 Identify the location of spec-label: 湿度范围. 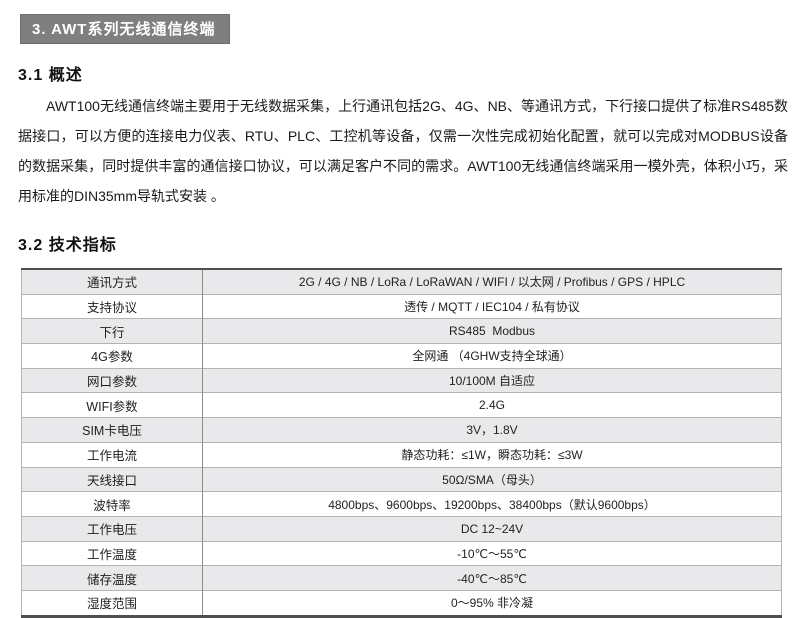
(112, 603).